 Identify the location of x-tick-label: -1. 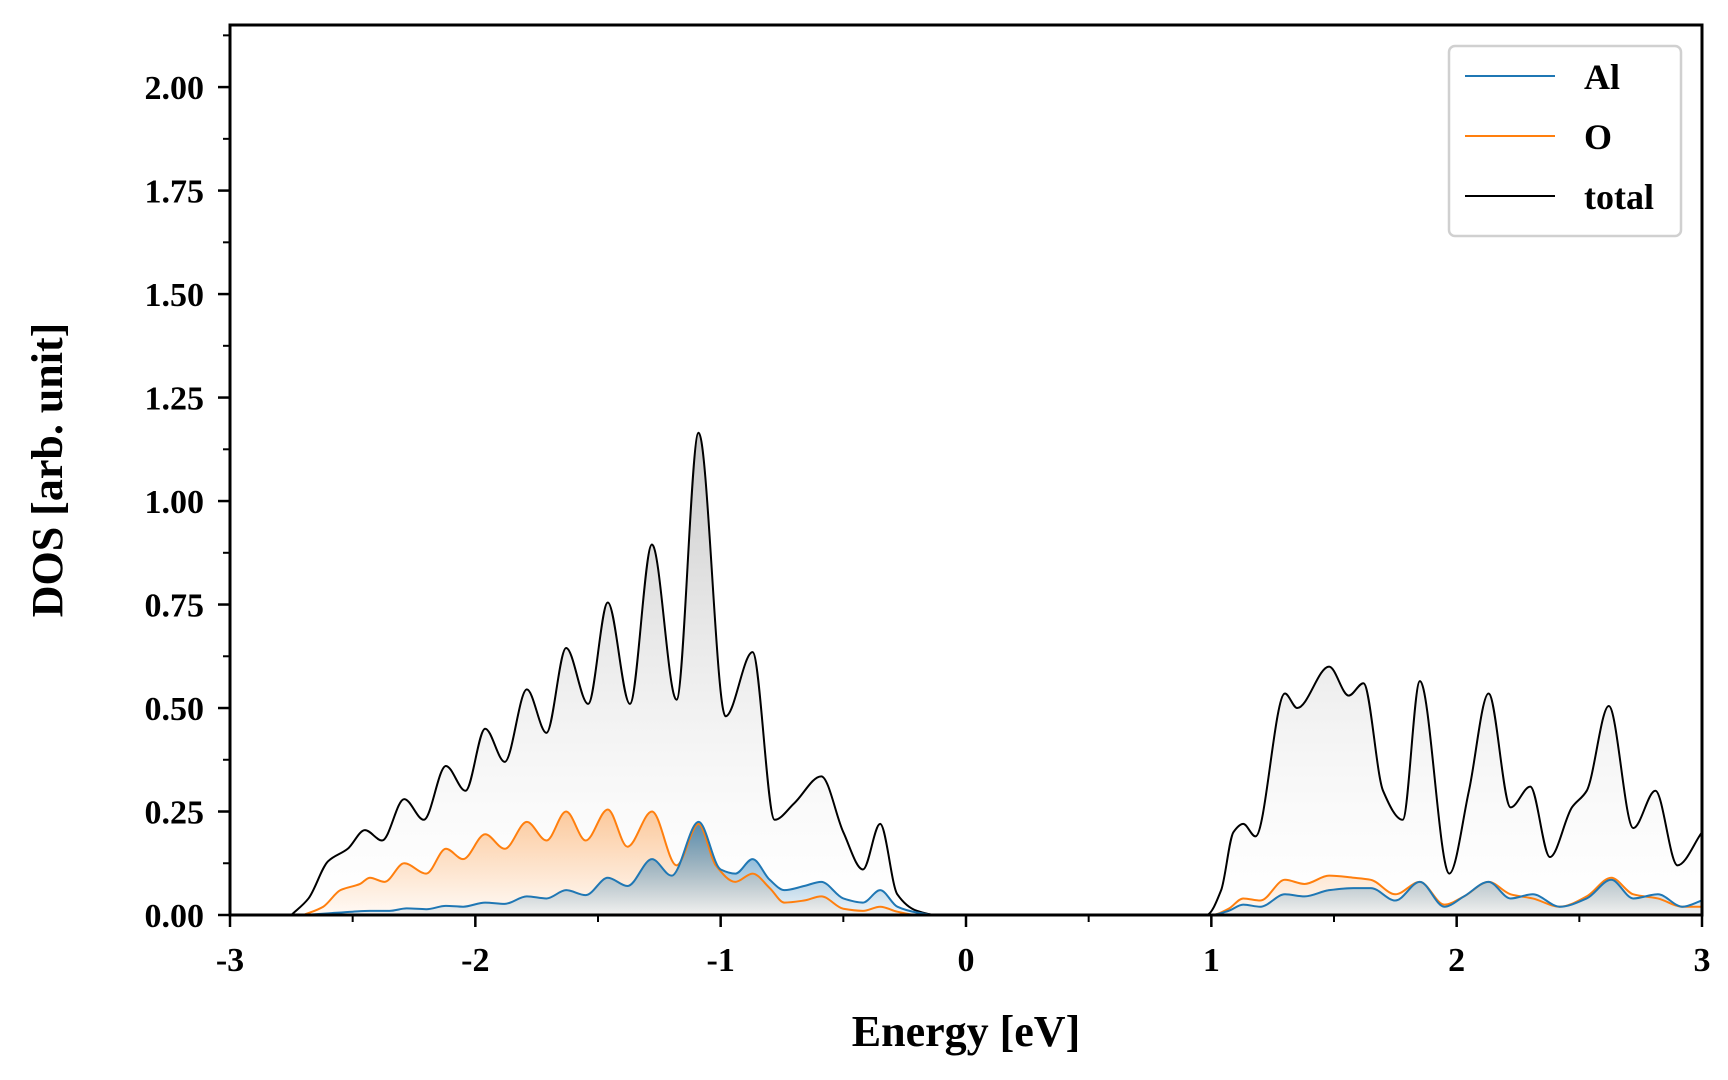
(721, 960).